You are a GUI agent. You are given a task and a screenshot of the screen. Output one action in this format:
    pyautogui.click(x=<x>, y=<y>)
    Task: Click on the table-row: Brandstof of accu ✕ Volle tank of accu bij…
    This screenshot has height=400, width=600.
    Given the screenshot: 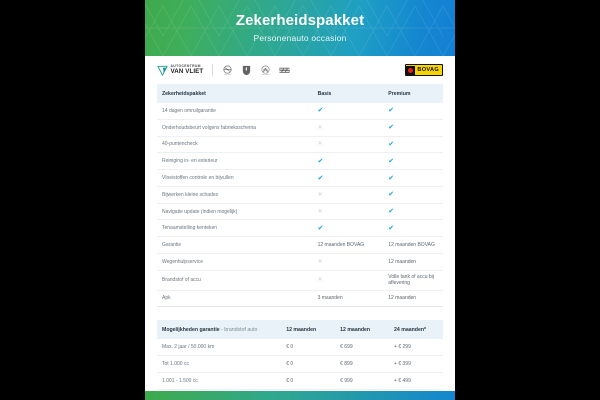 What is the action you would take?
    pyautogui.click(x=300, y=280)
    